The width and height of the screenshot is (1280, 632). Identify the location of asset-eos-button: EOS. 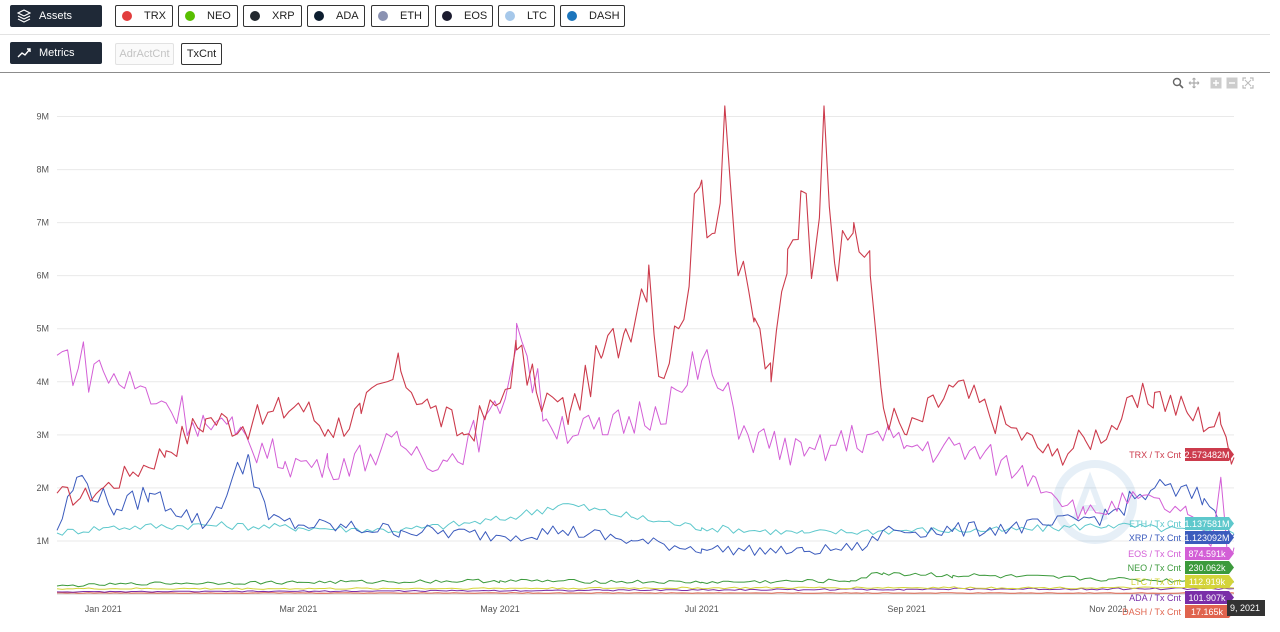
(464, 16).